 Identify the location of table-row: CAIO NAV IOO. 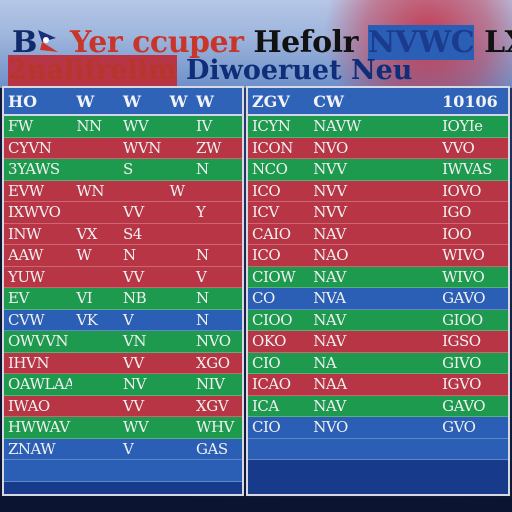
(378, 234).